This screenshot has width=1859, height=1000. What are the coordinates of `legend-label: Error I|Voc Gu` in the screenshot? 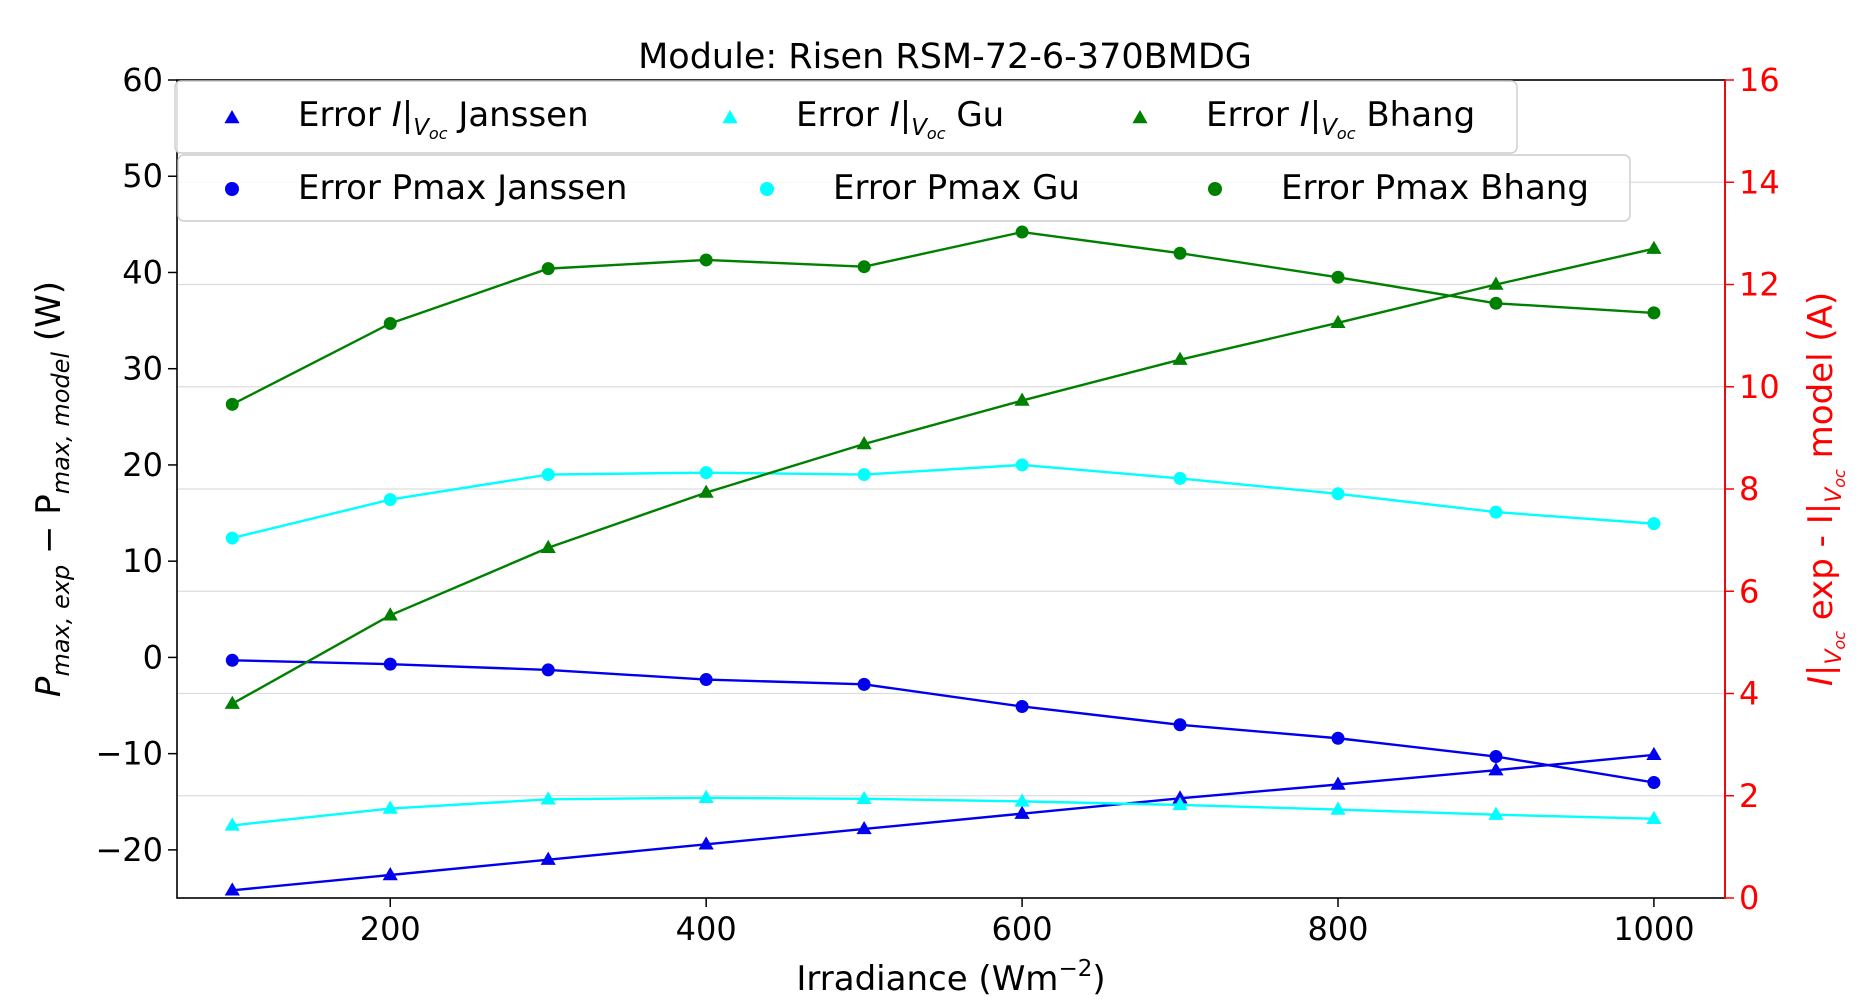 It's located at (900, 119).